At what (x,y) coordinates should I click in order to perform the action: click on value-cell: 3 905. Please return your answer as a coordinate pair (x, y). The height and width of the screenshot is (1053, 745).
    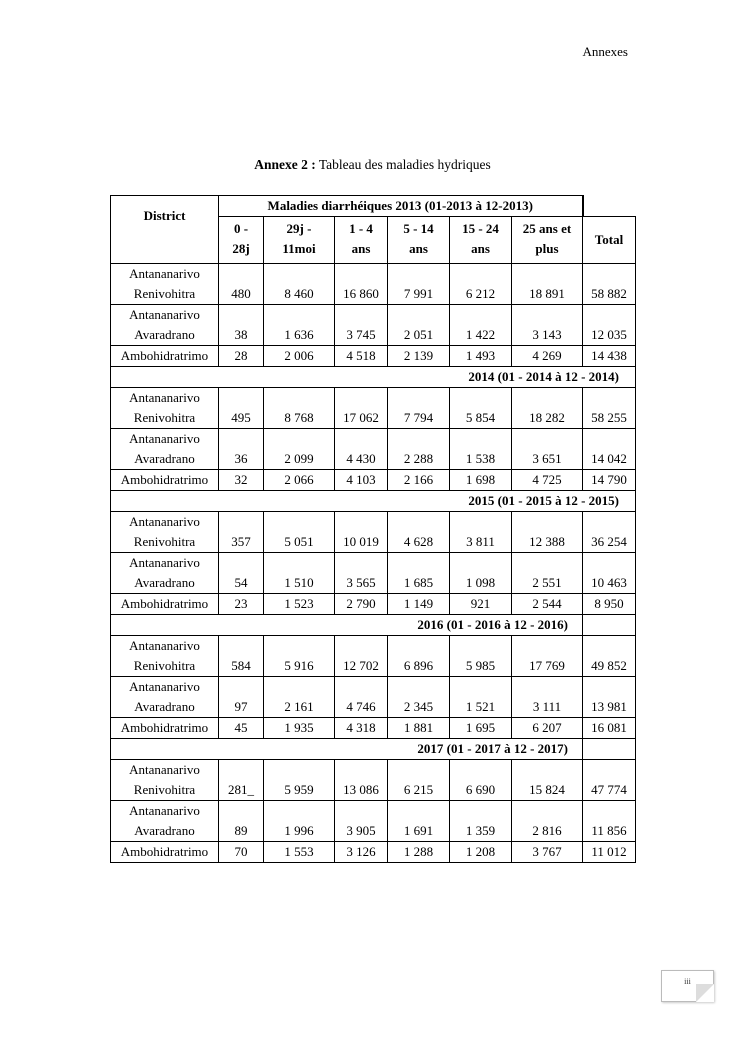
    Looking at the image, I should click on (361, 821).